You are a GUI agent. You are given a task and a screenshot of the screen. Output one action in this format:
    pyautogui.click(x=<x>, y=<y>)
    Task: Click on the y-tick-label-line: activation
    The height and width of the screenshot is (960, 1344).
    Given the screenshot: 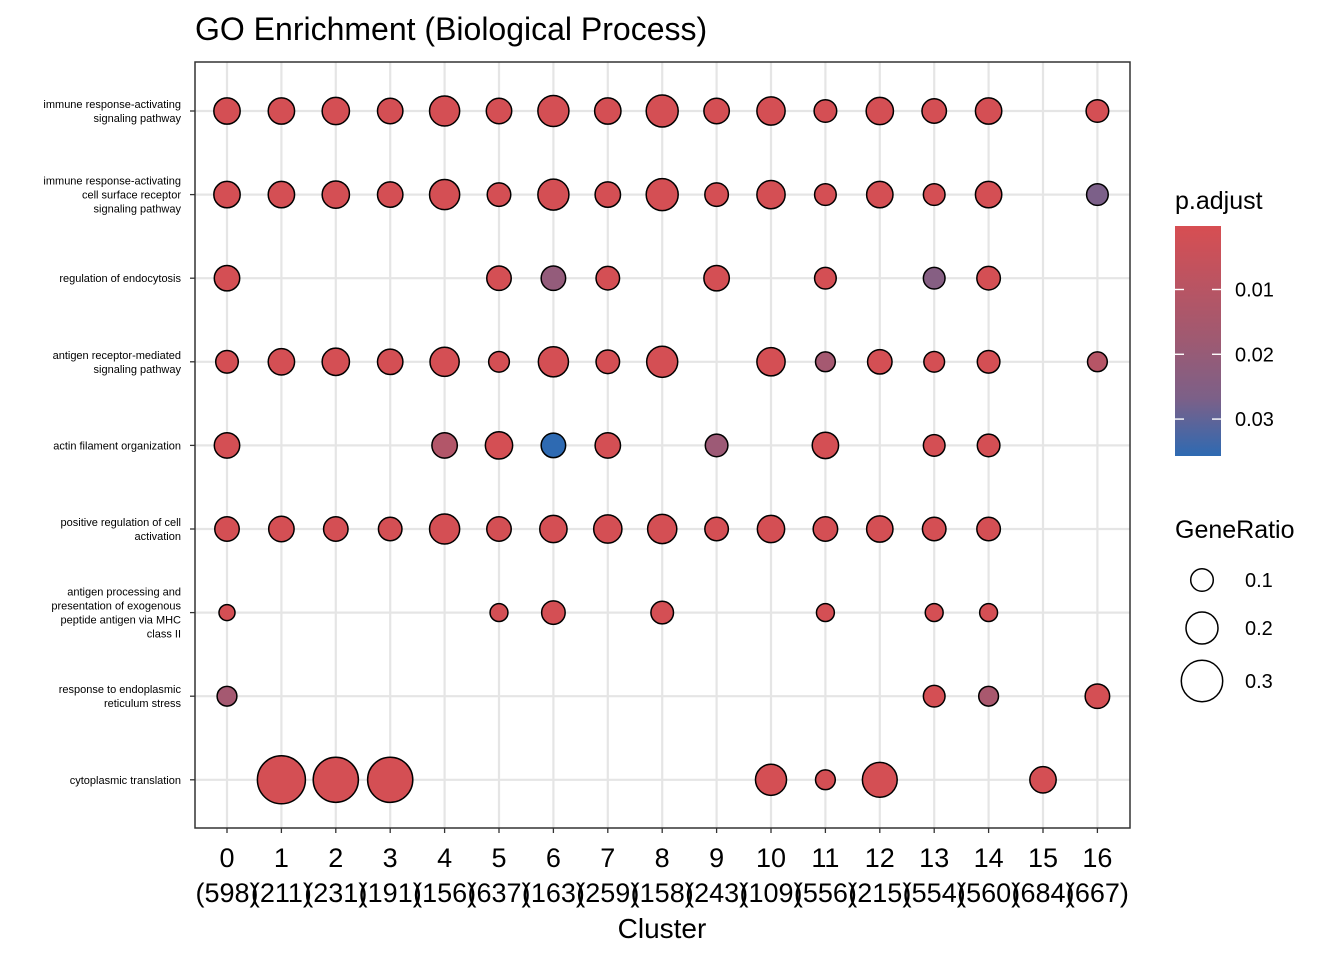 What is the action you would take?
    pyautogui.click(x=158, y=537)
    